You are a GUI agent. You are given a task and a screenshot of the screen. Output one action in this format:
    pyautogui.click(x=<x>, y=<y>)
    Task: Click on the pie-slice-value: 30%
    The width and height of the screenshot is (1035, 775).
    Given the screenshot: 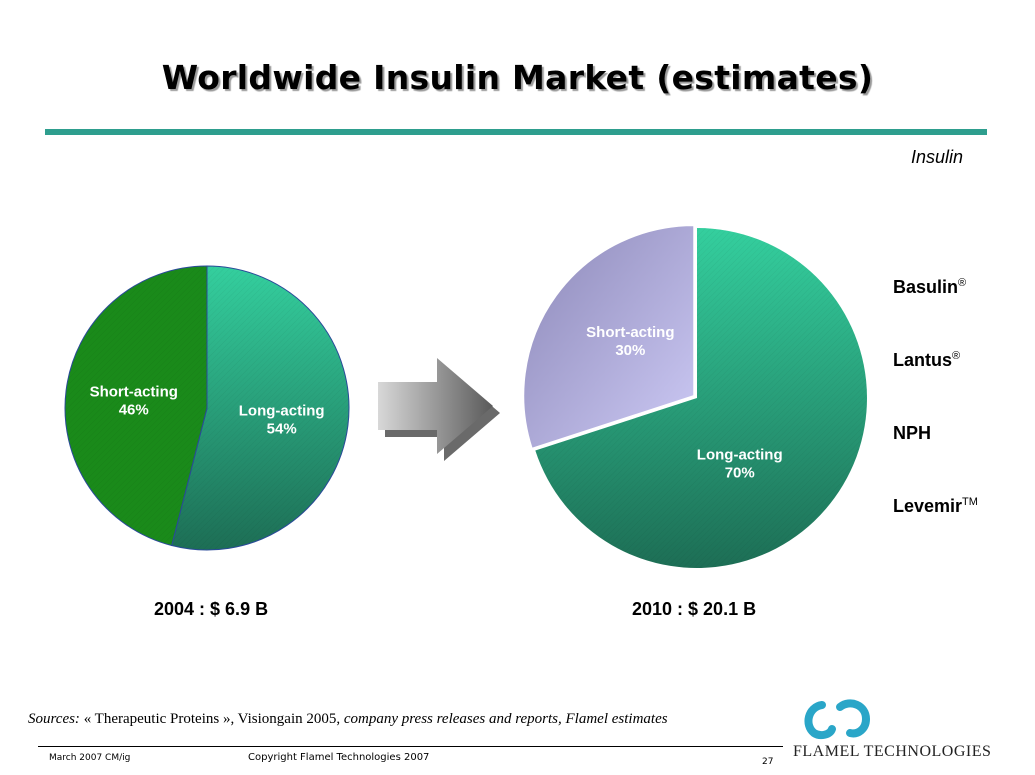 What is the action you would take?
    pyautogui.click(x=630, y=350)
    